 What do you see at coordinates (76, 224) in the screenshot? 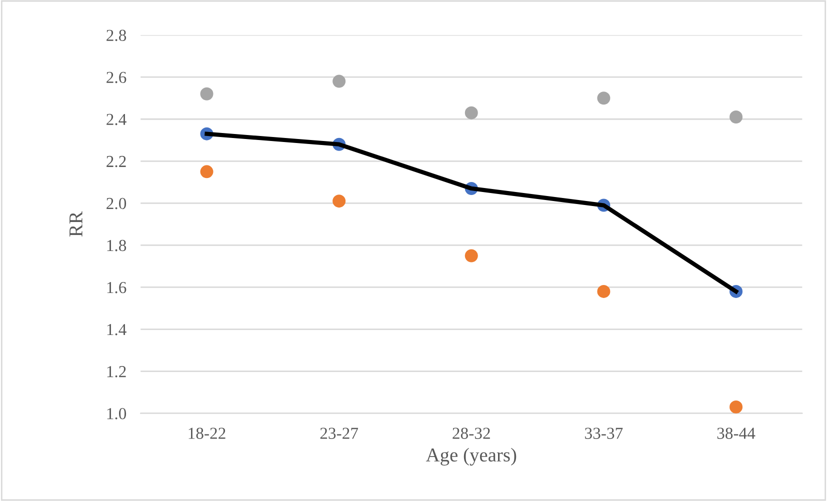
I see `y-axis-title: RR` at bounding box center [76, 224].